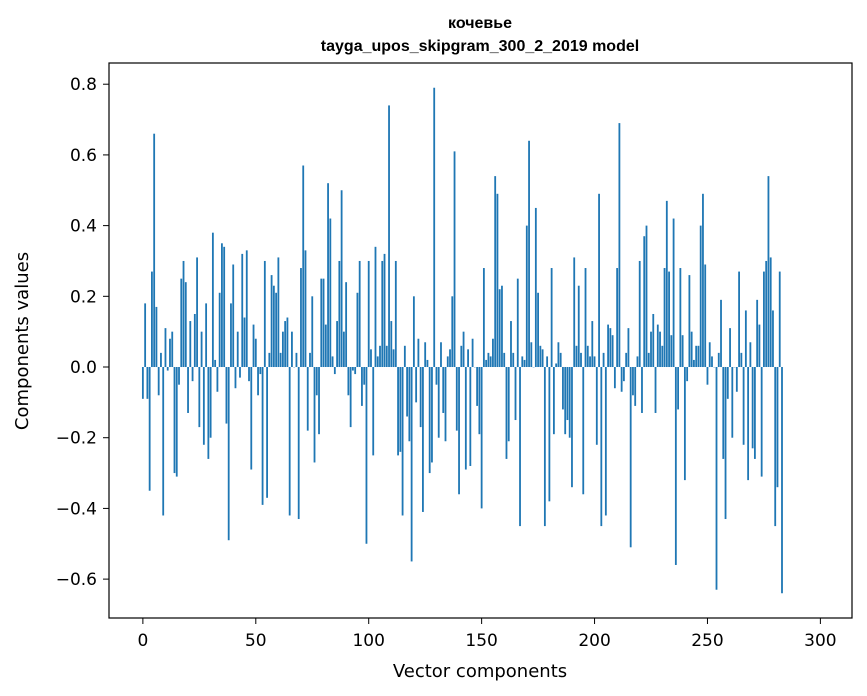  I want to click on y-tick-label: 0.0, so click(83, 368).